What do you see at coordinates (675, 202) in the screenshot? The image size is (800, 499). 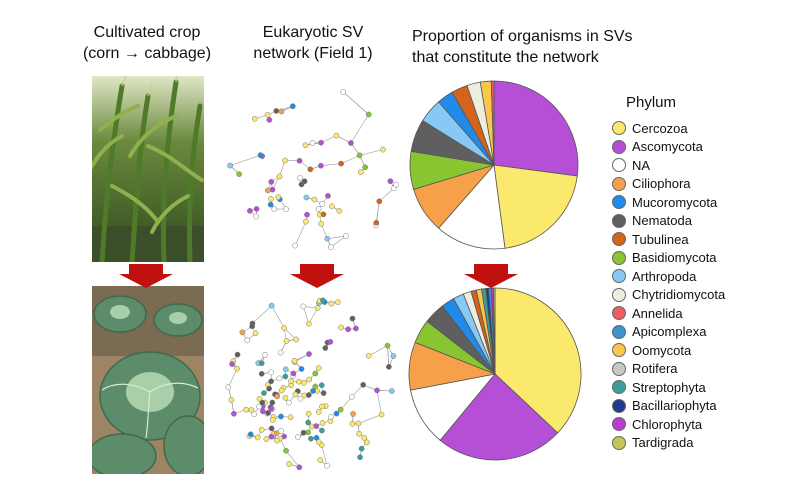 I see `legend-label: Mucoromycota` at bounding box center [675, 202].